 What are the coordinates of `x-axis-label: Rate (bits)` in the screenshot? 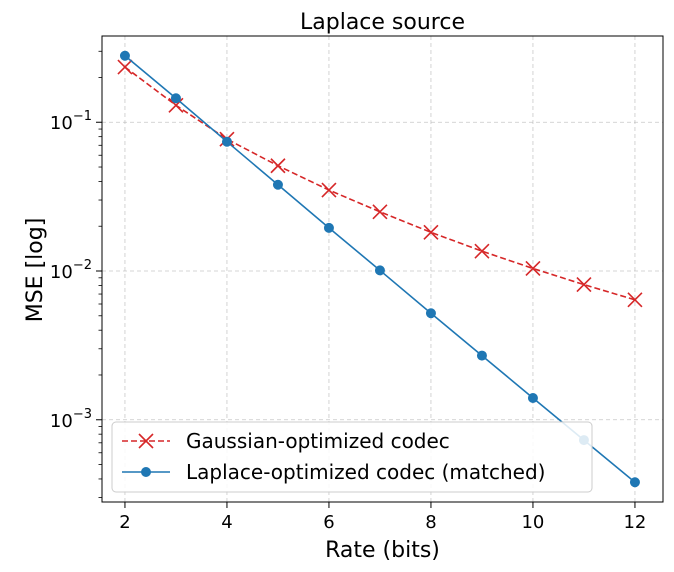 It's located at (382, 550).